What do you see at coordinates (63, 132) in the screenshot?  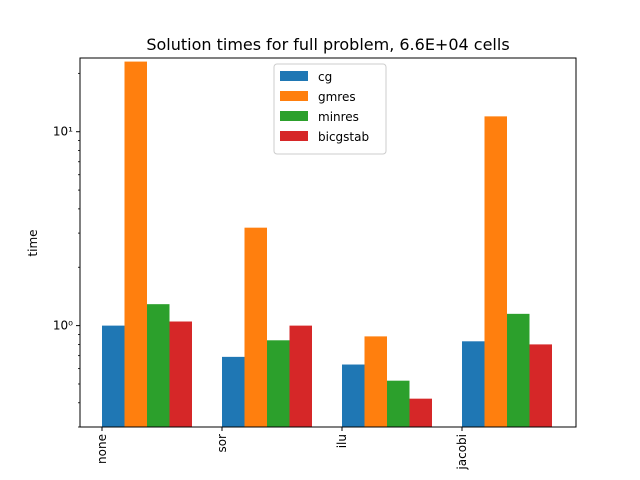 I see `y-tick-label: 10¹` at bounding box center [63, 132].